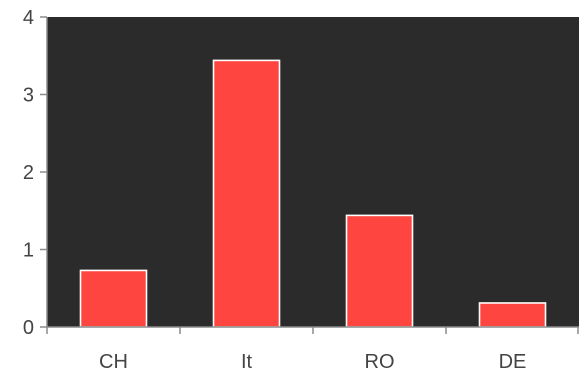 This screenshot has width=579, height=372. I want to click on y-tick-label: 1, so click(28, 251).